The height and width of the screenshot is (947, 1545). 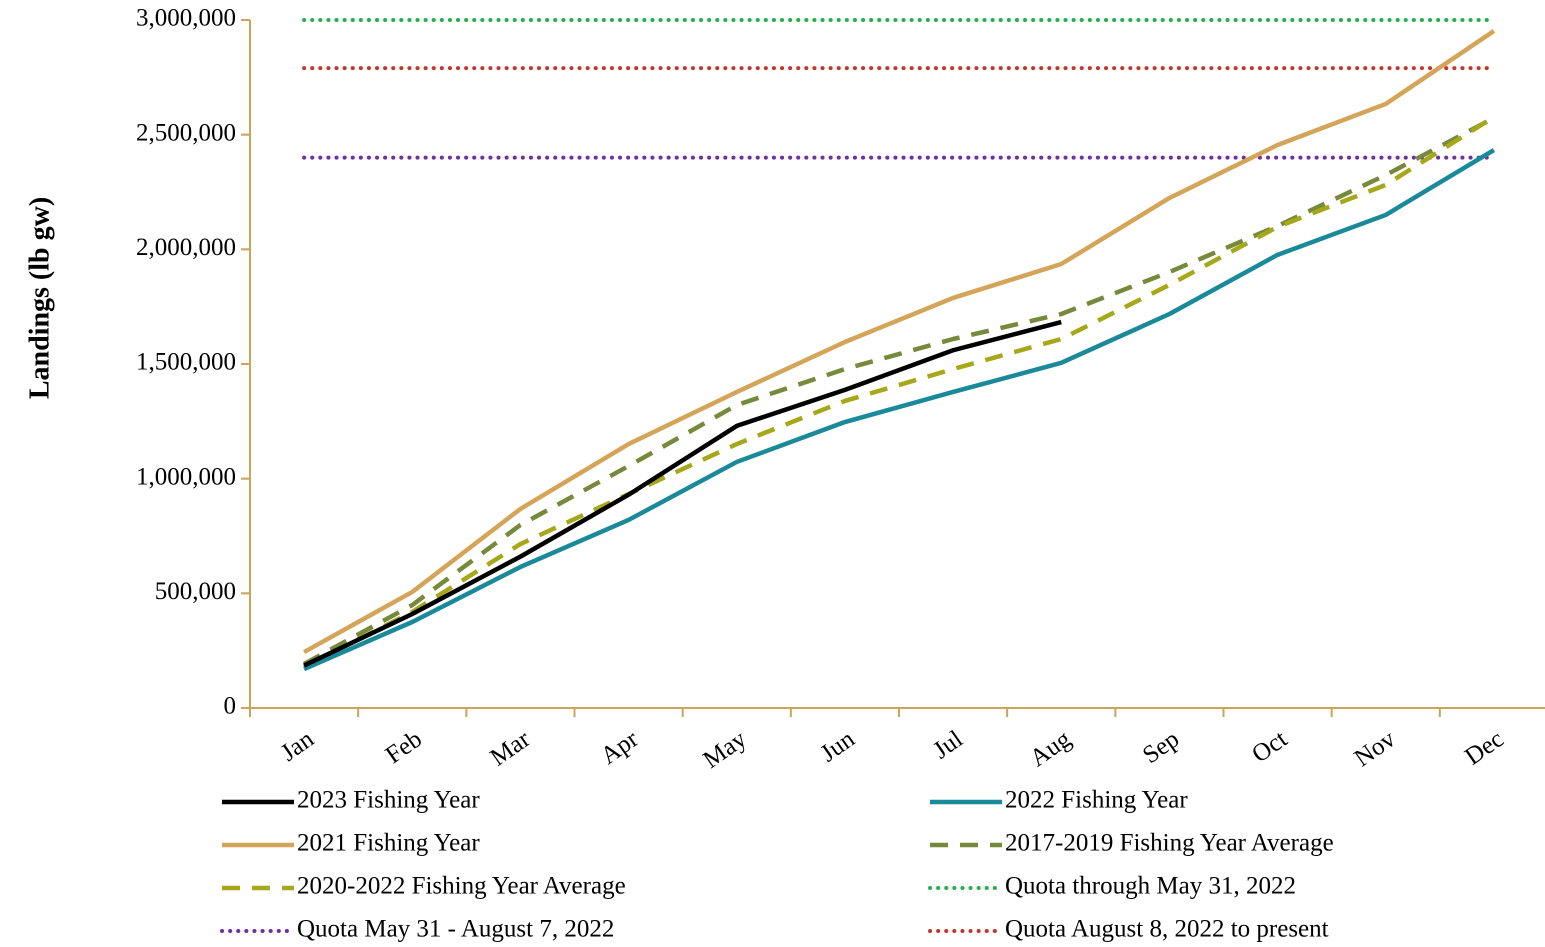 What do you see at coordinates (1484, 747) in the screenshot?
I see `x-tick-label: Dec` at bounding box center [1484, 747].